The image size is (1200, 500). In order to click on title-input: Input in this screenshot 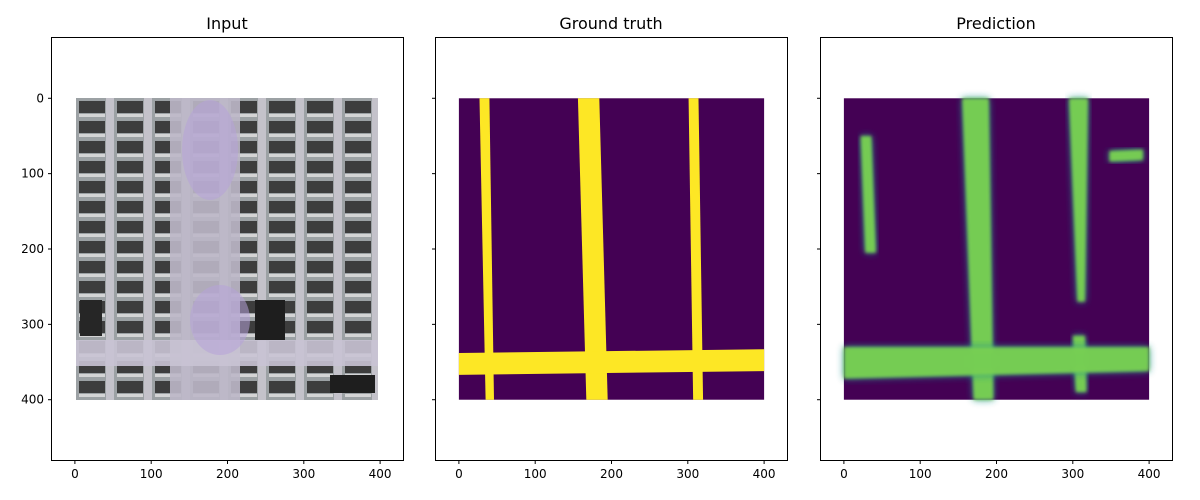, I will do `click(226, 23)`.